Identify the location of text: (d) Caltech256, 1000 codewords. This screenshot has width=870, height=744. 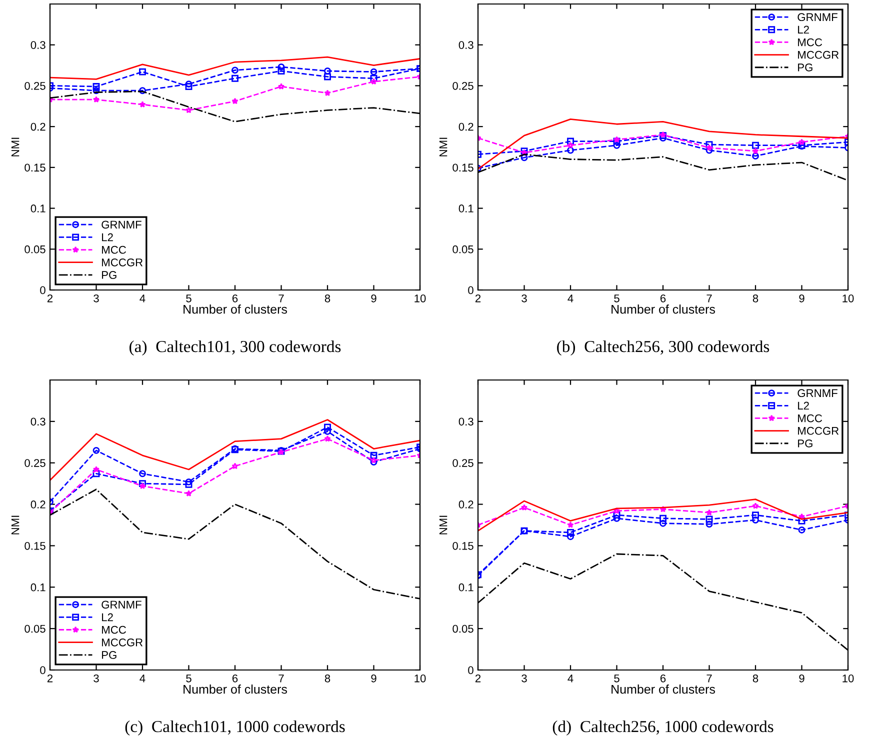
(663, 728).